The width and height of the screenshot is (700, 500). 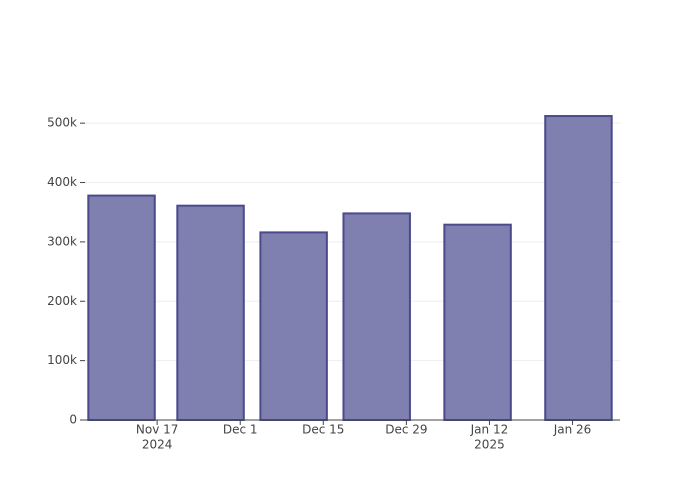 I want to click on y-tick-label: 0, so click(x=73, y=420).